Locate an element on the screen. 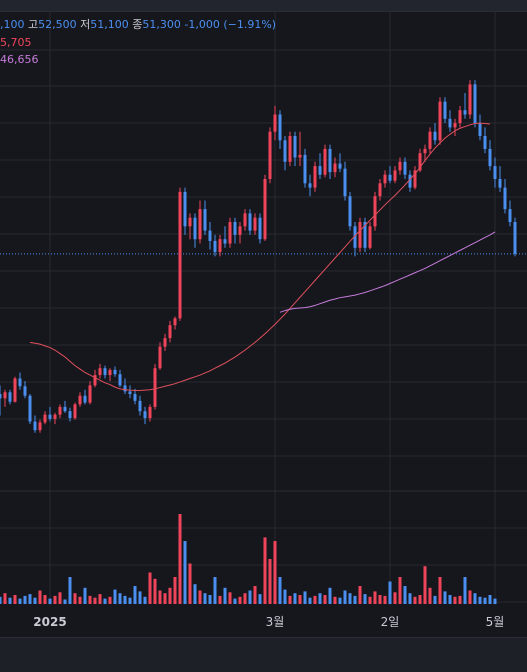 The image size is (527, 672). close-label: 종 is located at coordinates (137, 24).